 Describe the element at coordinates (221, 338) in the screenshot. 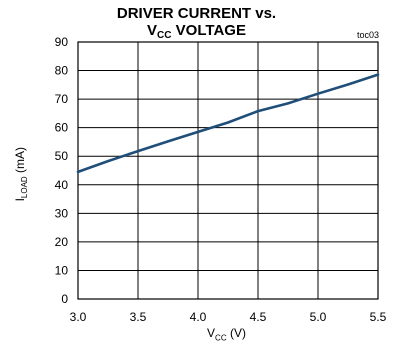

I see `x-label-sub: CC` at that location.